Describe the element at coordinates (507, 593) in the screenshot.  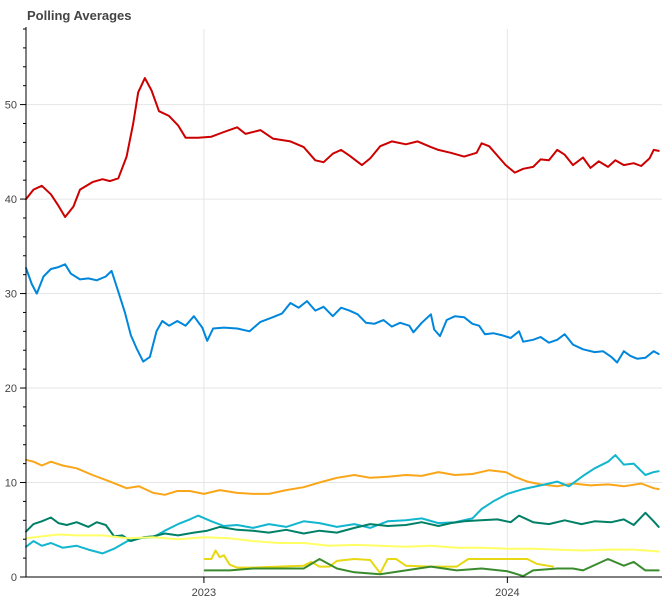
I see `x-tick-label: 2024` at that location.